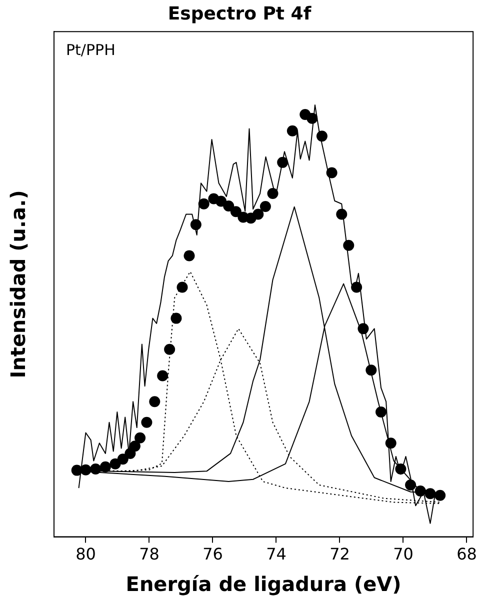  What do you see at coordinates (91, 49) in the screenshot?
I see `text: Pt/PPH` at bounding box center [91, 49].